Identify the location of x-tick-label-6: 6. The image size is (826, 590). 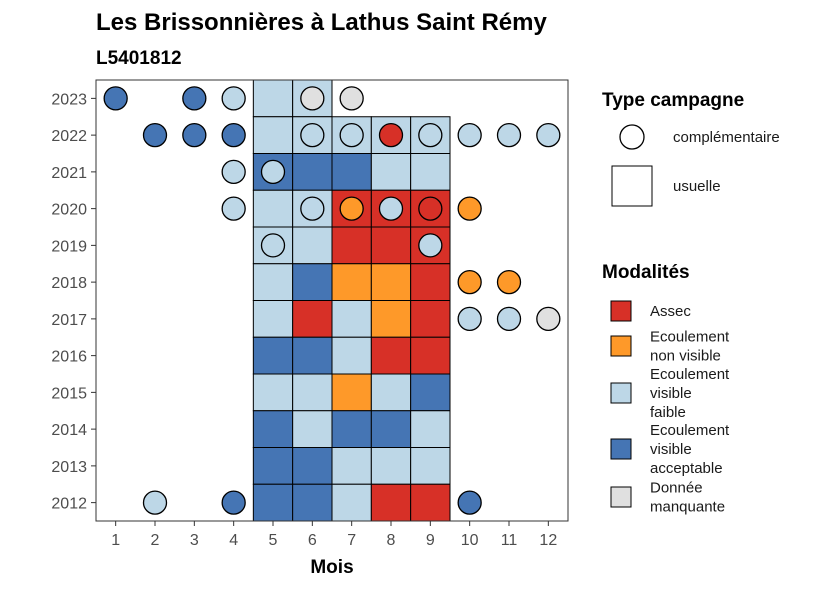
(312, 540).